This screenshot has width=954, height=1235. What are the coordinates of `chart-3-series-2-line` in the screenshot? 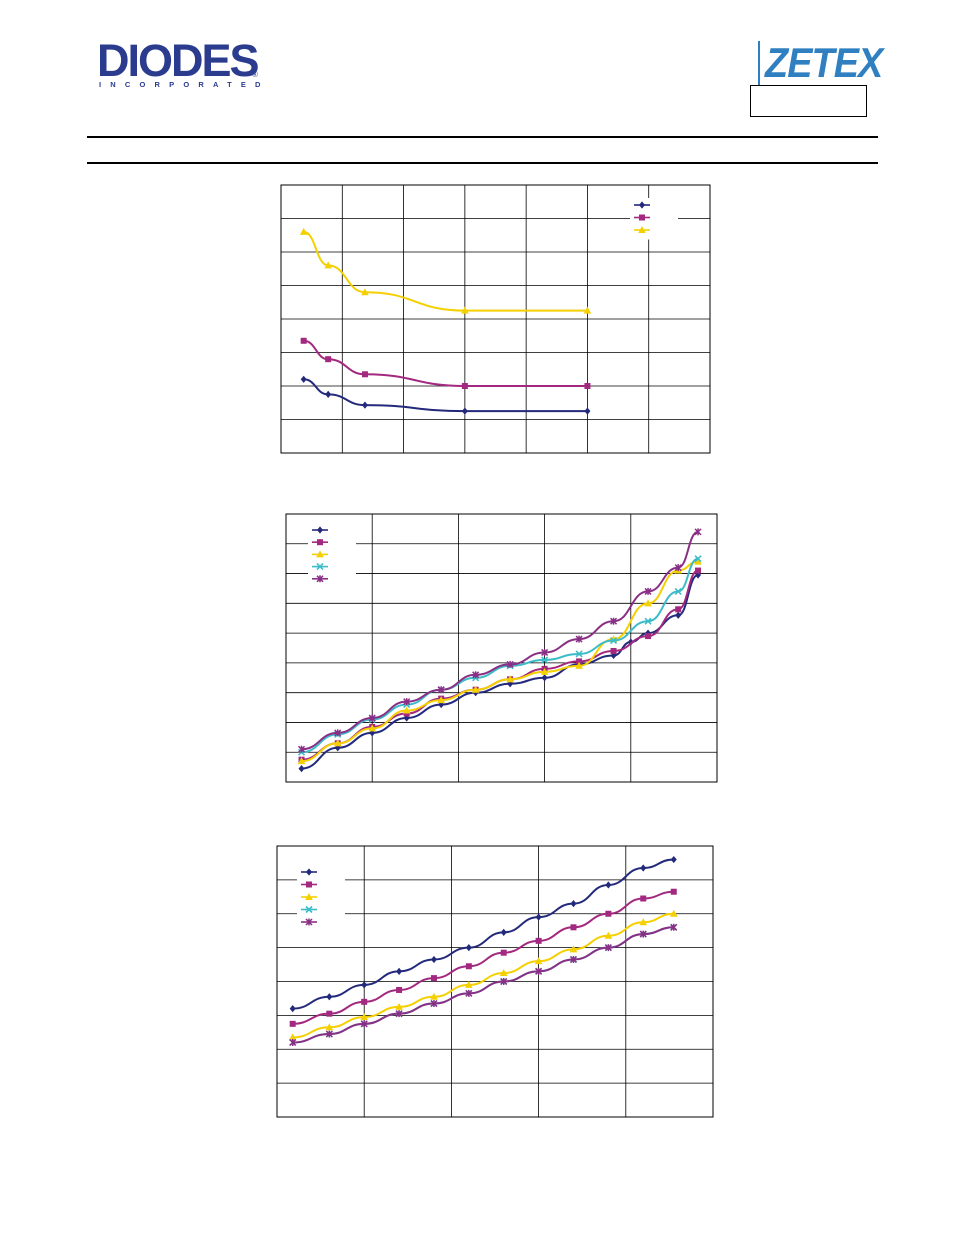 It's located at (483, 957).